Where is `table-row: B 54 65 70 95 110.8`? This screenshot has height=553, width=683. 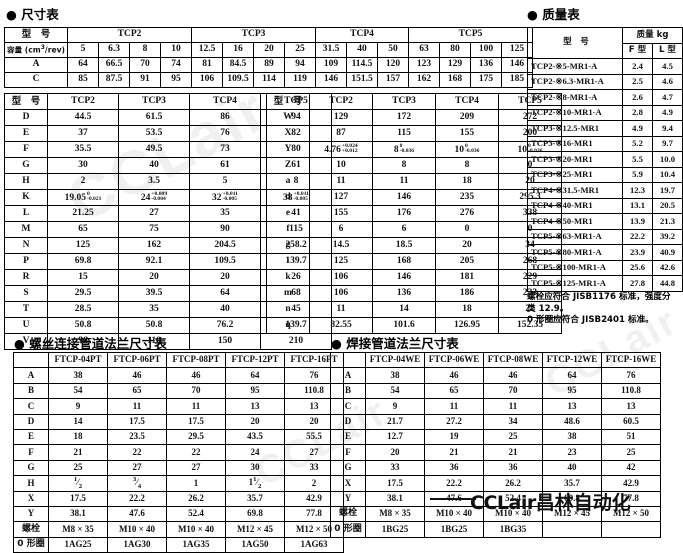 table-row: B 54 65 70 95 110.8 is located at coordinates (495, 391).